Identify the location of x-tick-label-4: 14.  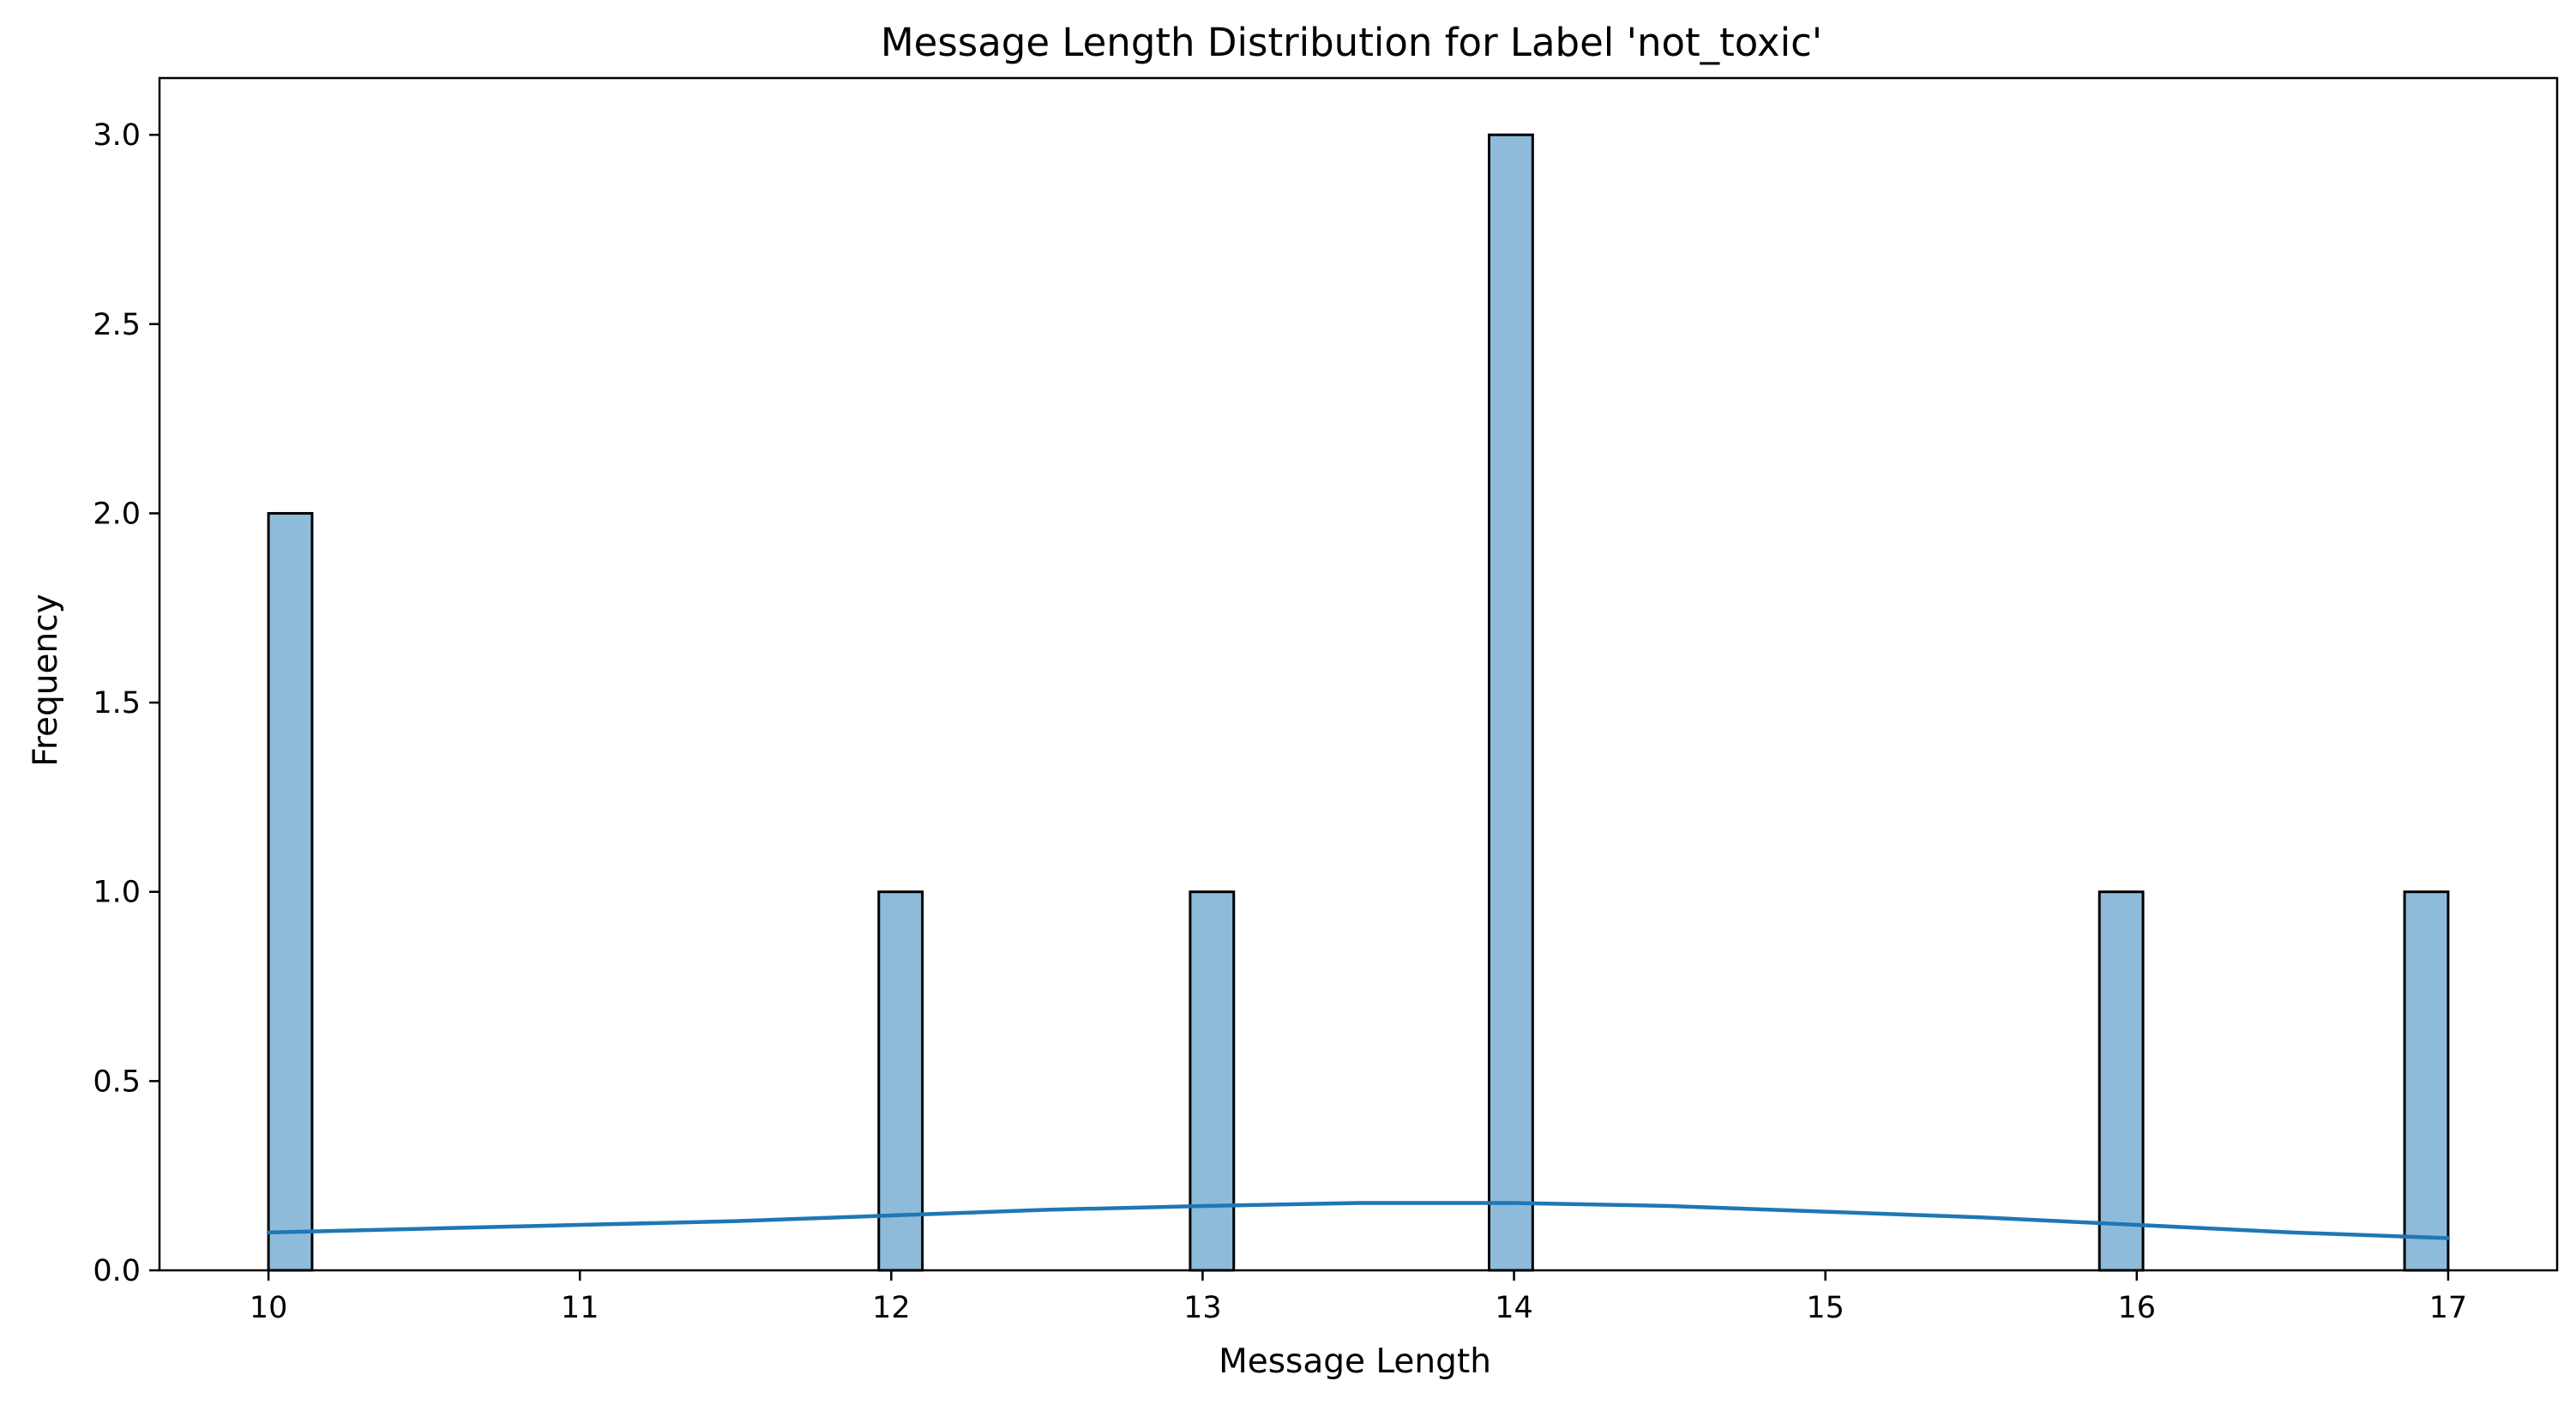
(1514, 1308).